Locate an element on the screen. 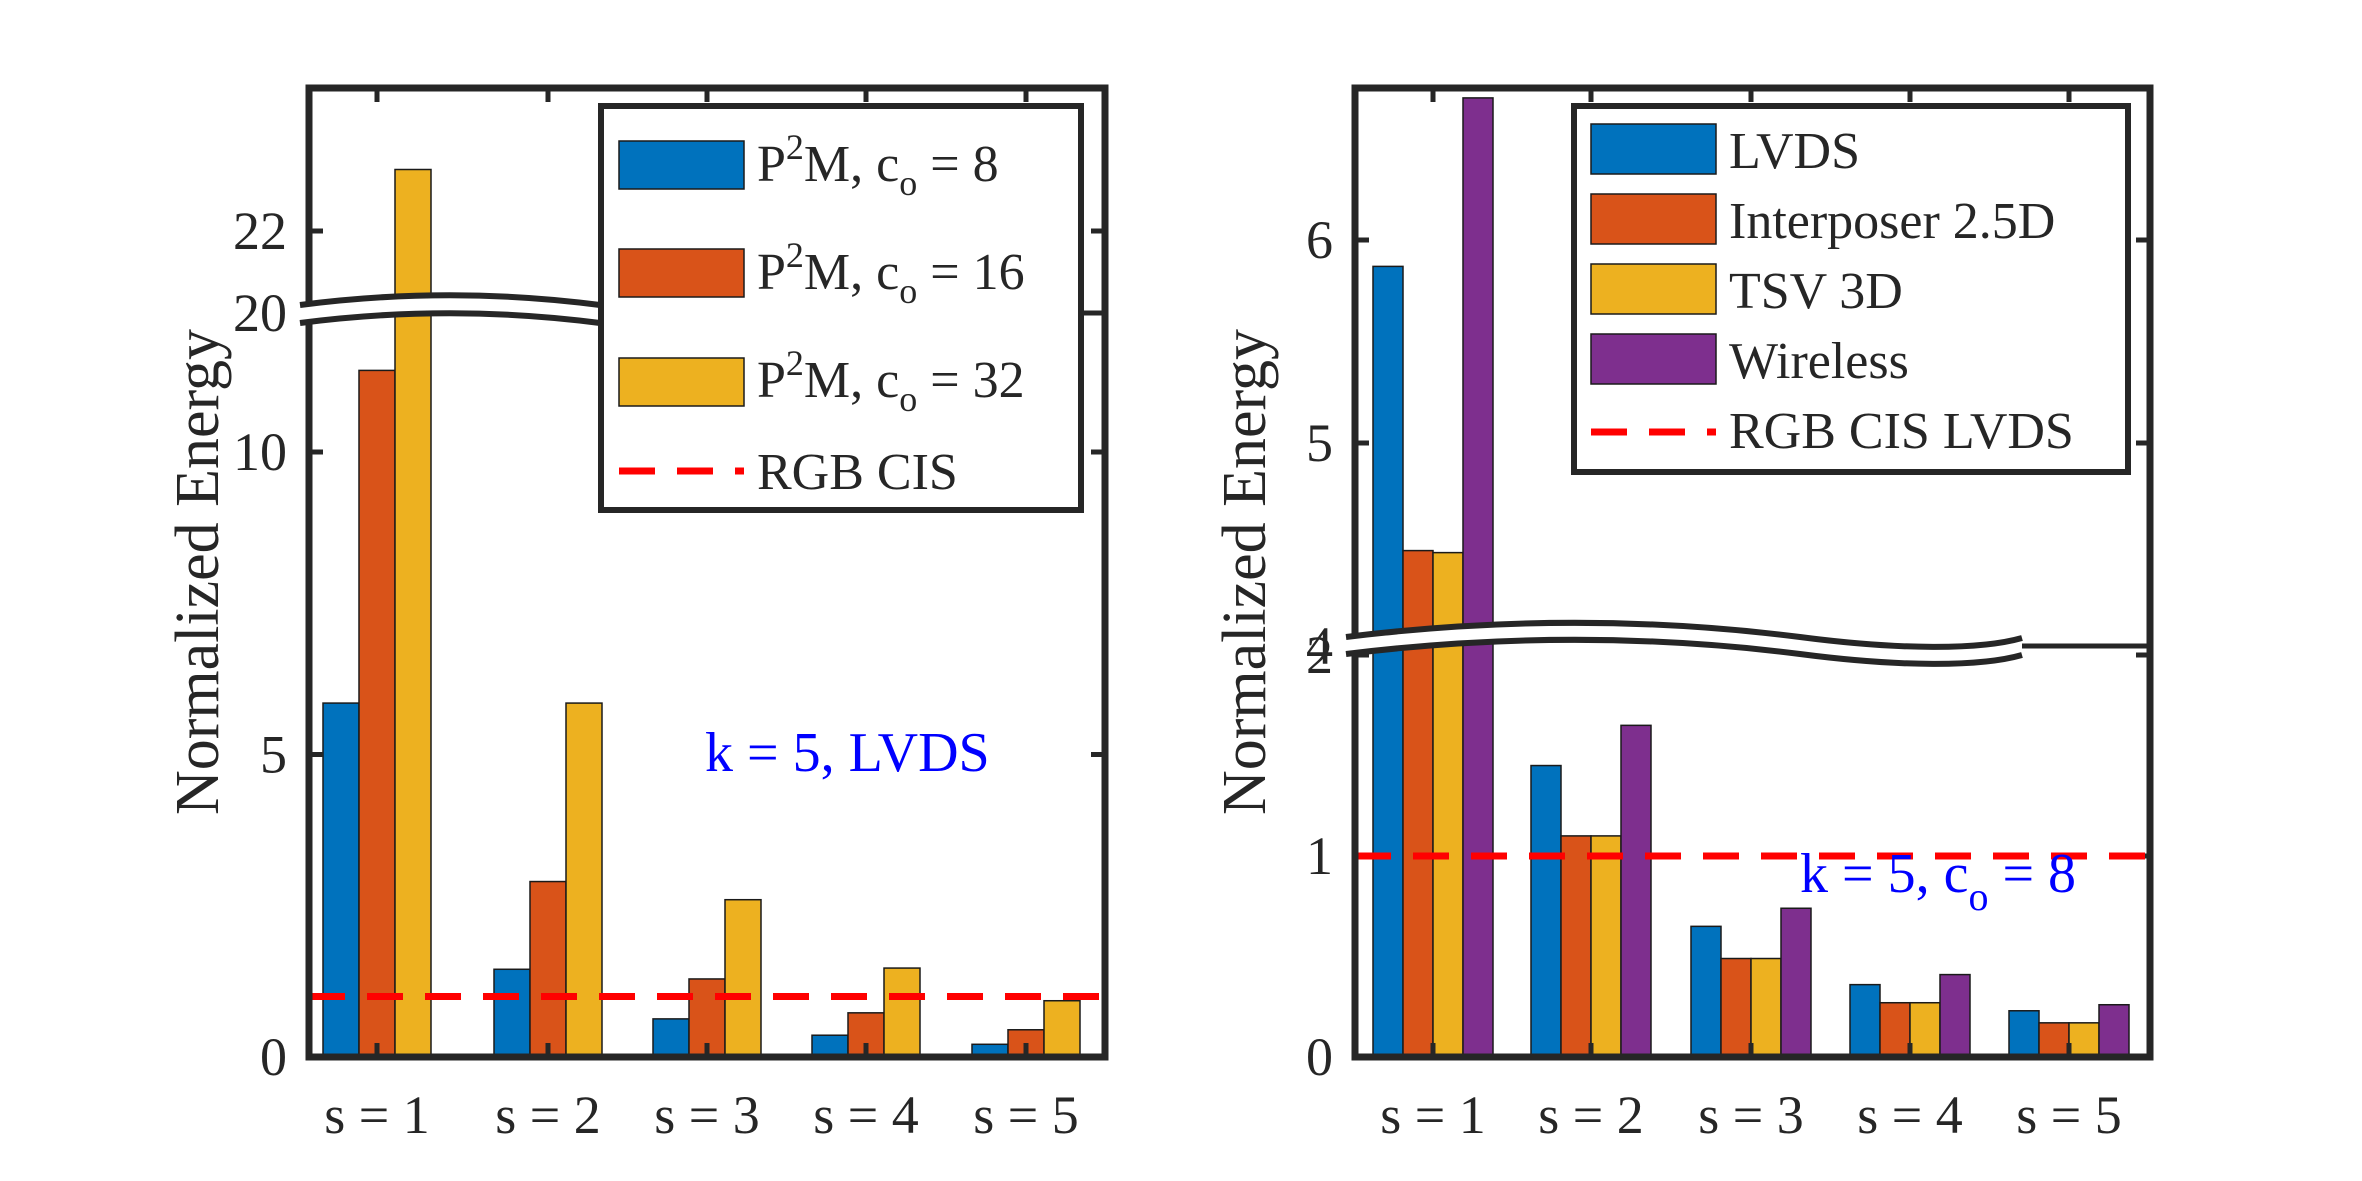  right-legend-label-4: Wireless is located at coordinates (1819, 361).